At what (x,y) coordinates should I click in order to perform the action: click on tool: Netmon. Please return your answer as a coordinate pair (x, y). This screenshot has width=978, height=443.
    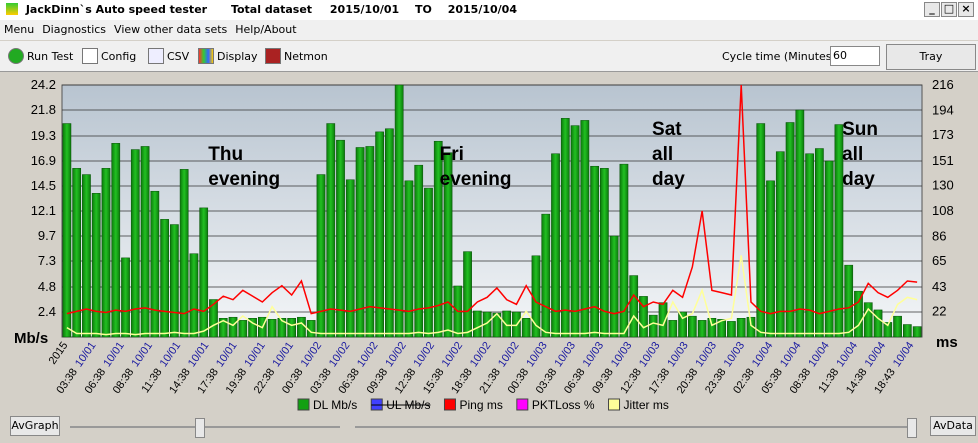
    Looking at the image, I should click on (296, 56).